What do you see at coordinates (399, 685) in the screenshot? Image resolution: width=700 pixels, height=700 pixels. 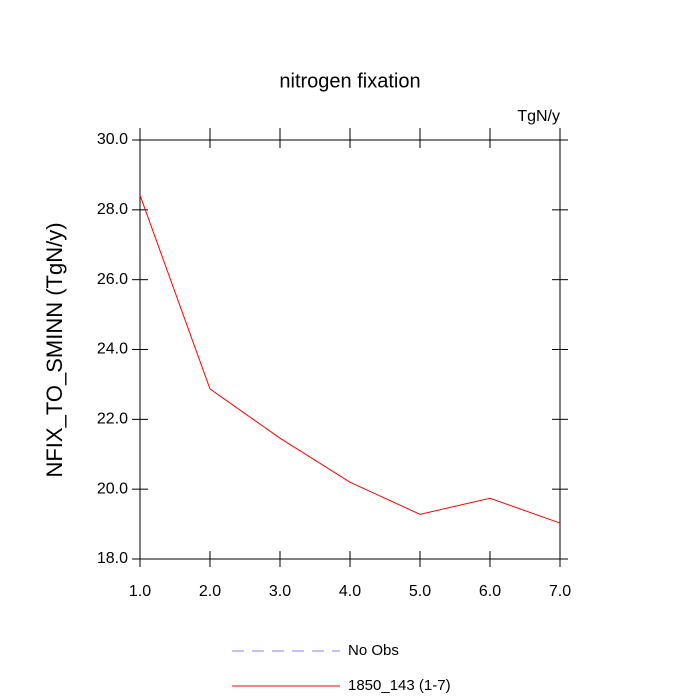 I see `legend-label: 1850_143 (1-7)` at bounding box center [399, 685].